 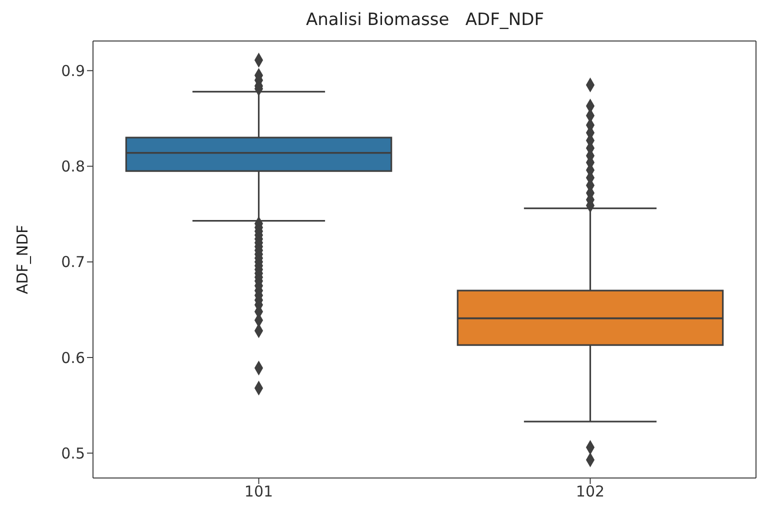 I want to click on y-tick-label: 0.8, so click(x=73, y=167).